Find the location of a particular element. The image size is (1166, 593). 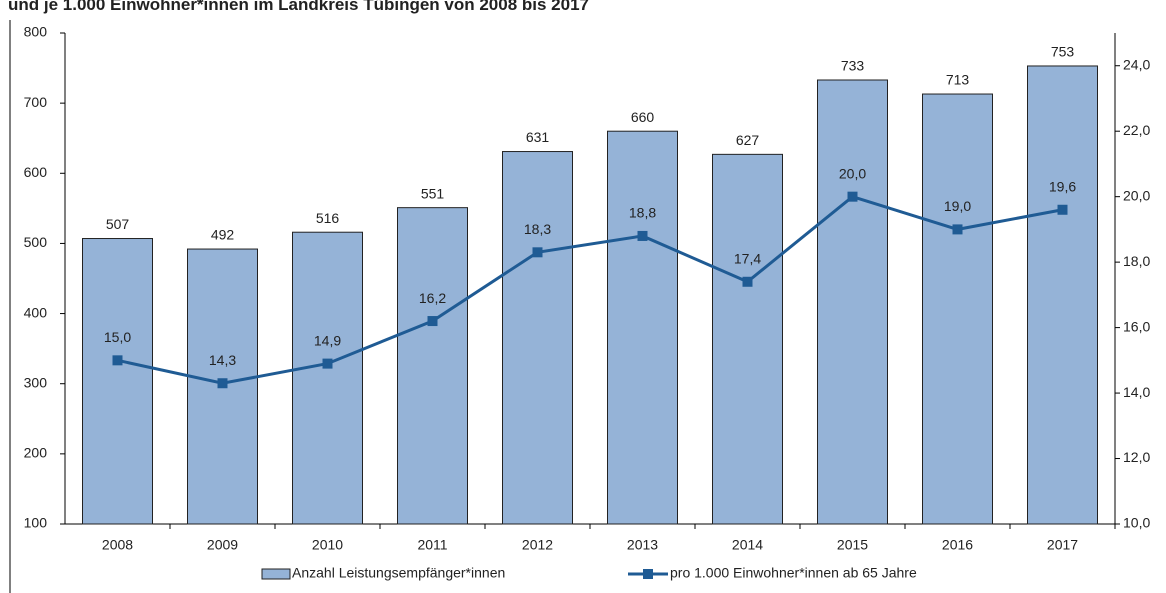

bar-value-label: 507 is located at coordinates (118, 224).